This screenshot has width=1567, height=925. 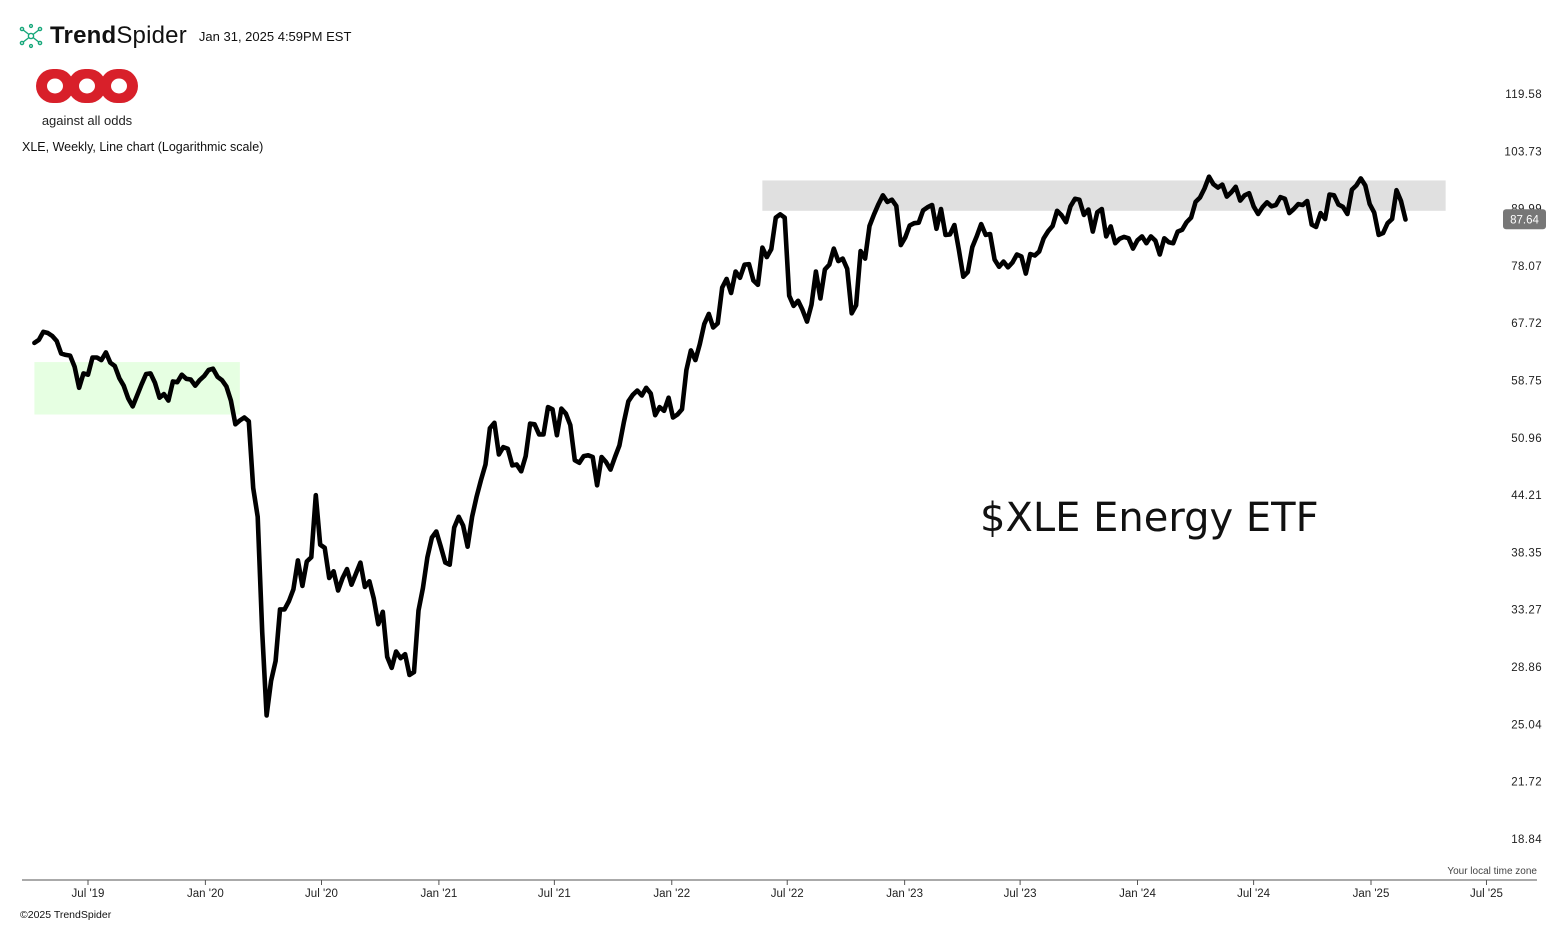 What do you see at coordinates (1371, 894) in the screenshot?
I see `x-tick-label: Jan '25` at bounding box center [1371, 894].